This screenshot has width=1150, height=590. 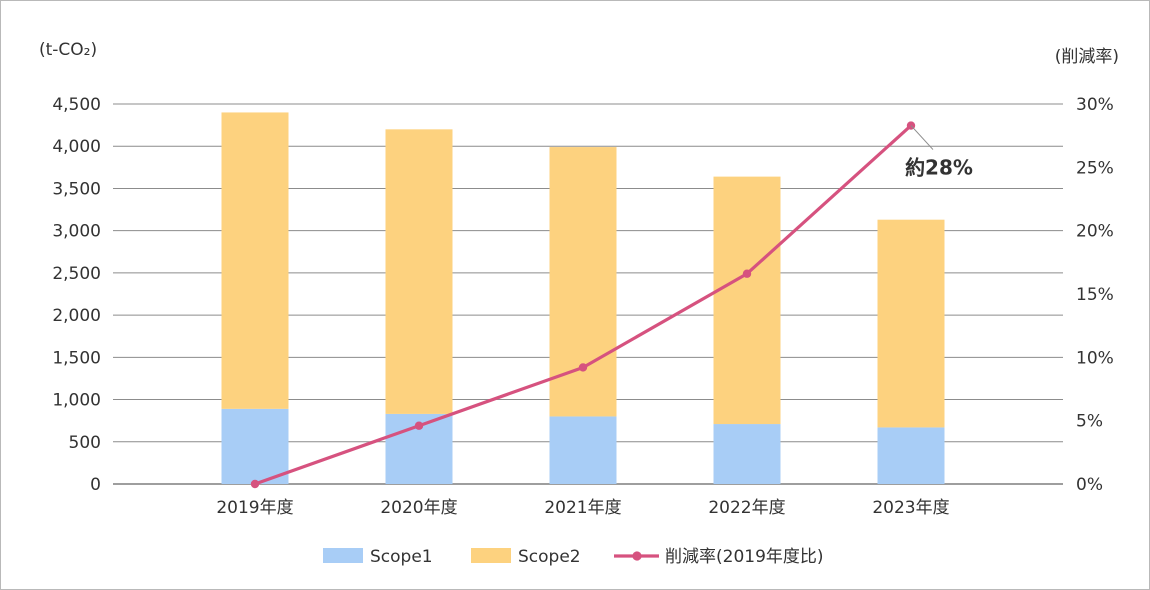 What do you see at coordinates (85, 443) in the screenshot?
I see `left-tick-label: 500` at bounding box center [85, 443].